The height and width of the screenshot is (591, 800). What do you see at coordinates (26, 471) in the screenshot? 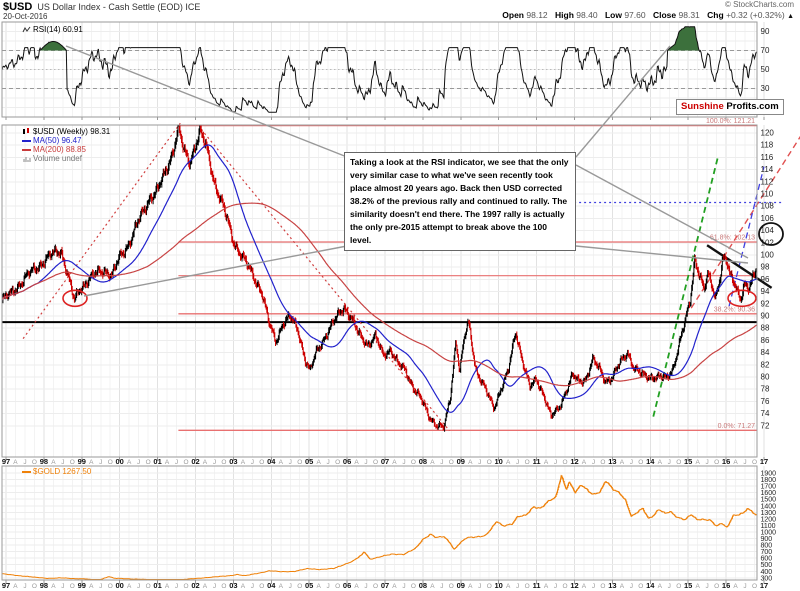
I see `gold-line-icon` at bounding box center [26, 471].